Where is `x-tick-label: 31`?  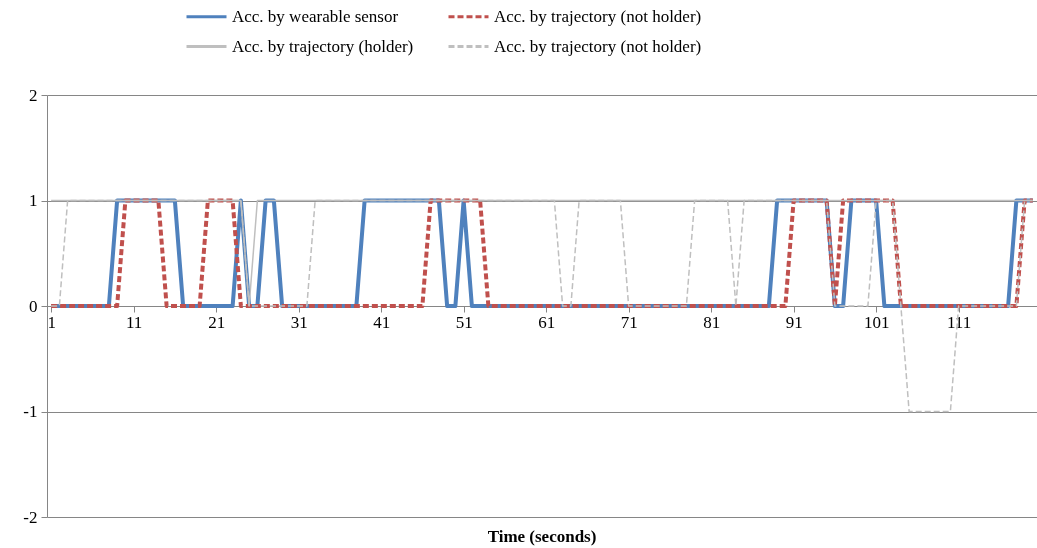
x-tick-label: 31 is located at coordinates (299, 322).